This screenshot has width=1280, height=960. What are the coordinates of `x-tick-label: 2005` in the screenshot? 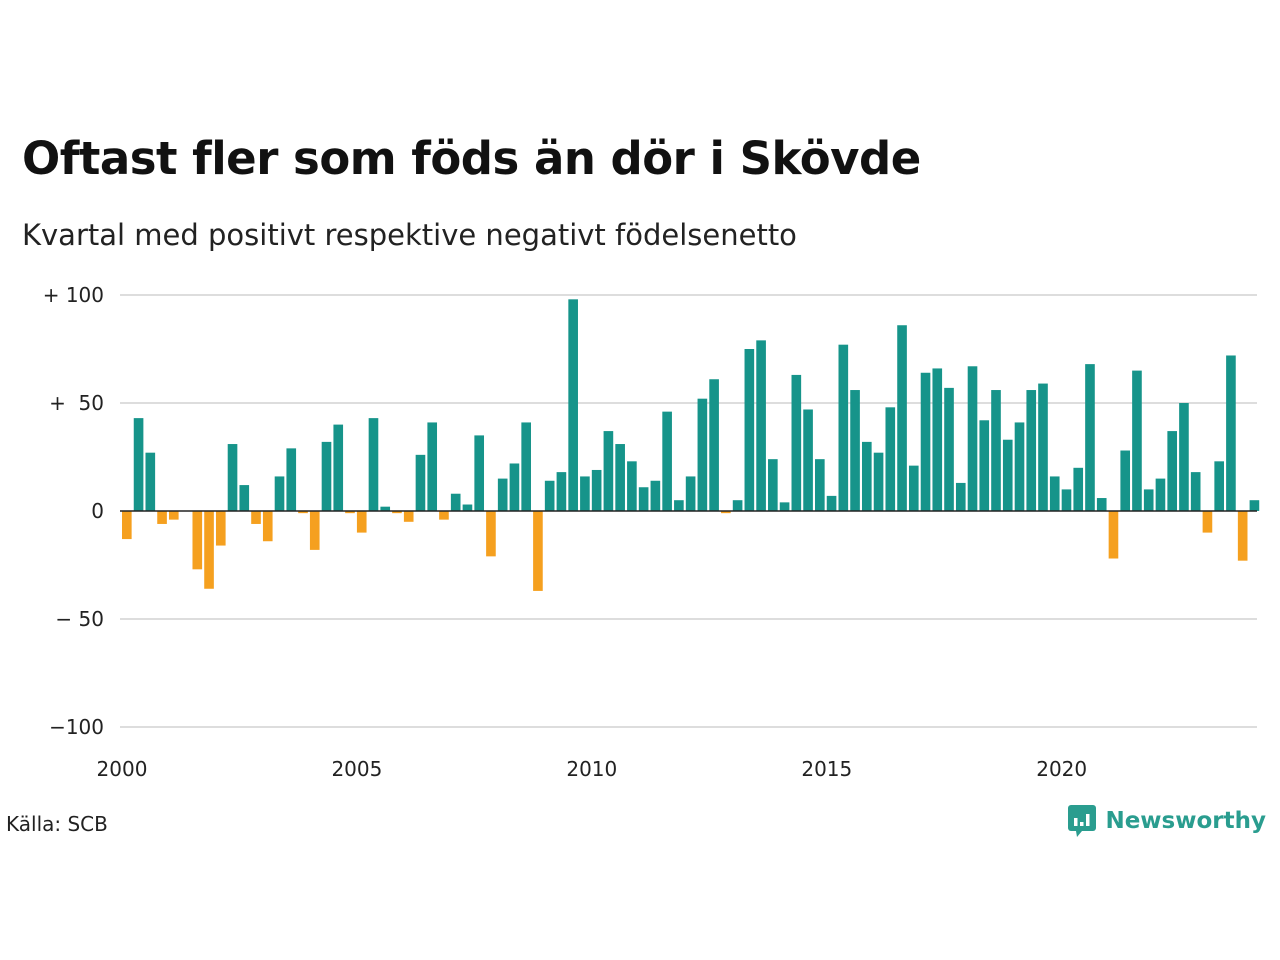 It's located at (356, 769).